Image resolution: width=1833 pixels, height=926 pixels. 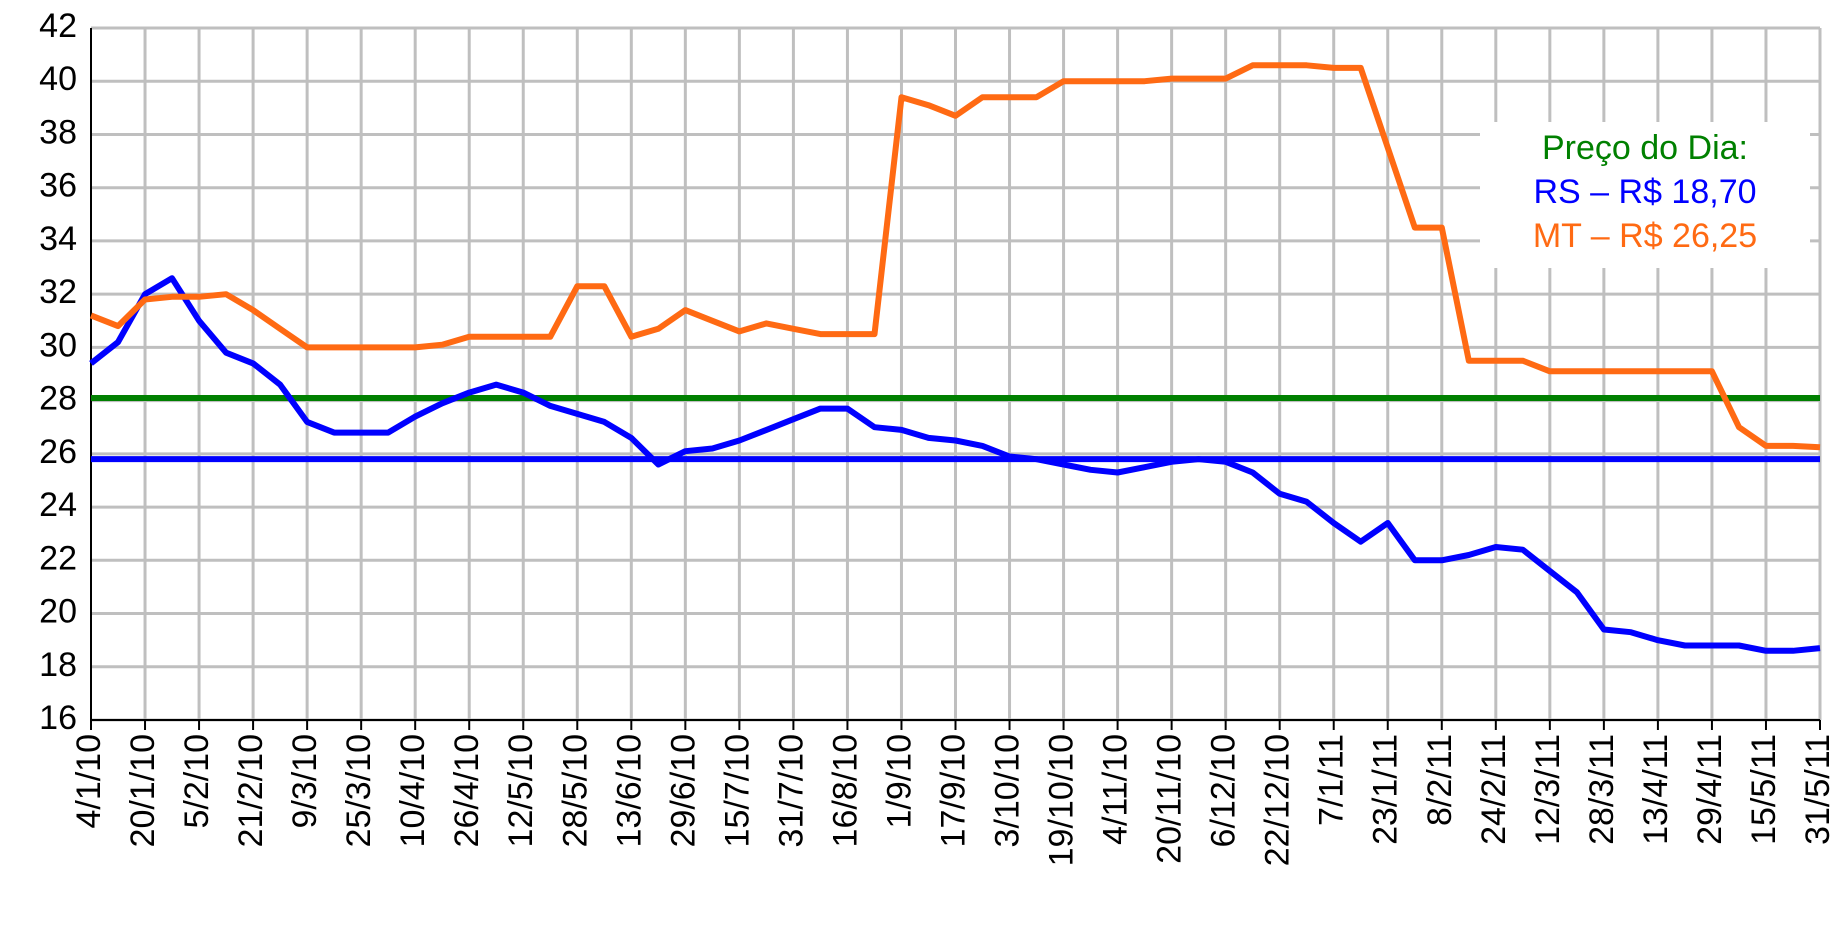 I want to click on y-tick-label: 36, so click(x=58, y=186).